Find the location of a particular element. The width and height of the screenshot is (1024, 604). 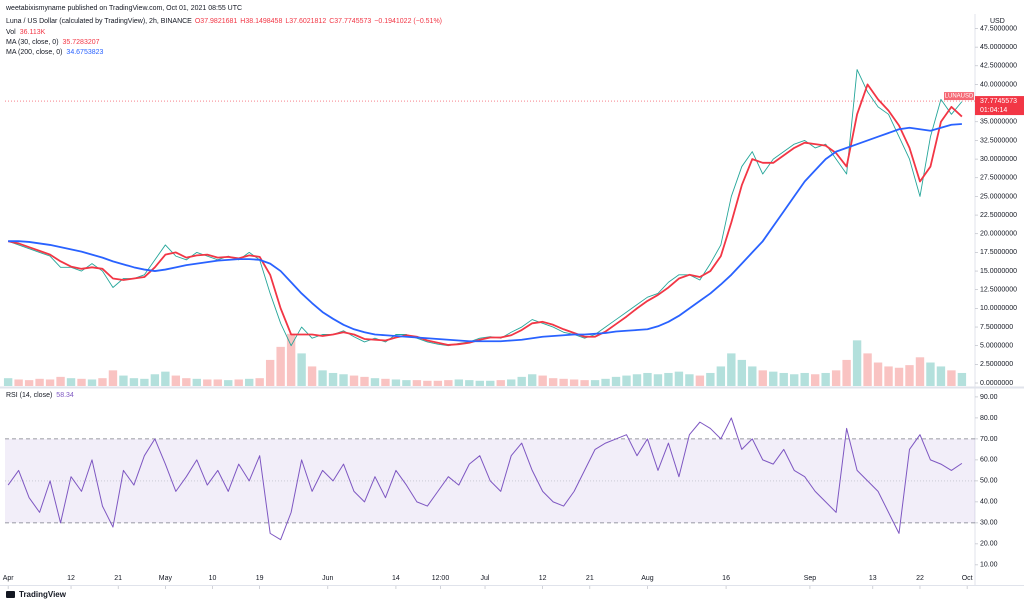

y-tick-label: 10.00 is located at coordinates (989, 565).